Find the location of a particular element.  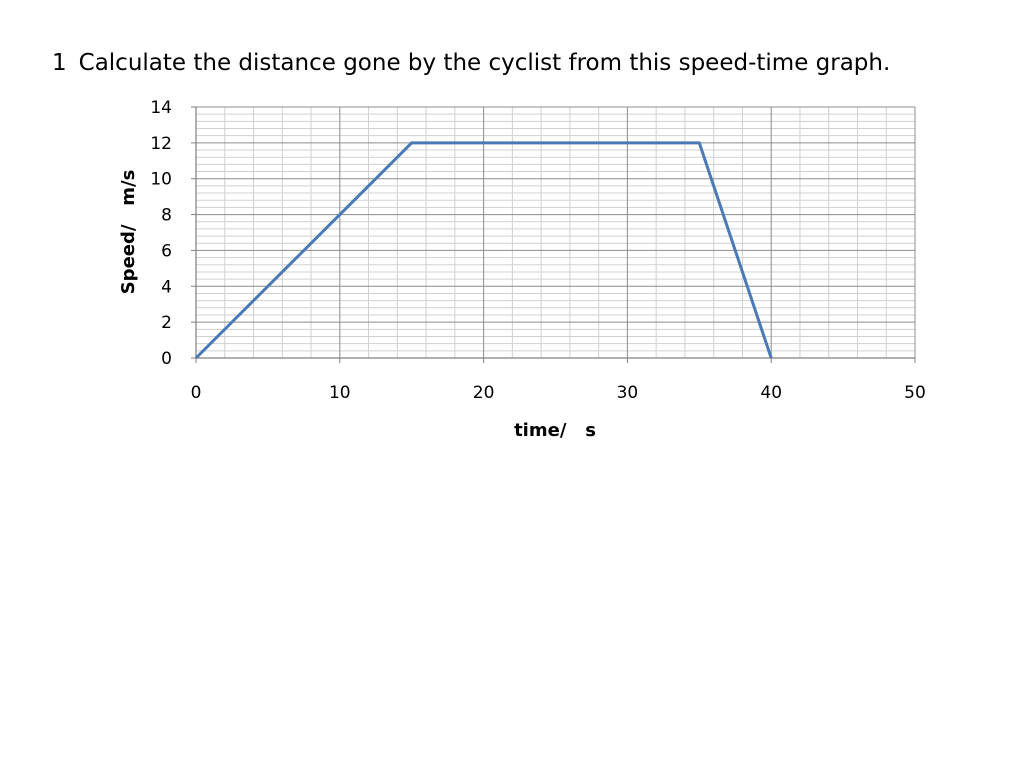

x-axis-title: time/ s is located at coordinates (555, 430).